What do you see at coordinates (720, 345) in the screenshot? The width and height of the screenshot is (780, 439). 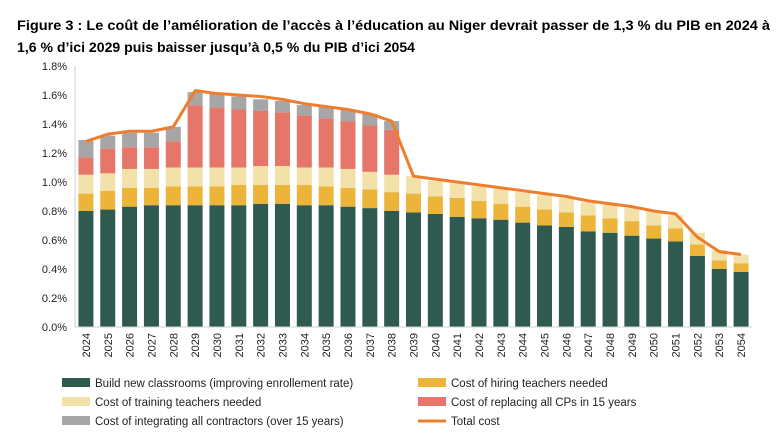 I see `x-tick-label: 2053` at bounding box center [720, 345].